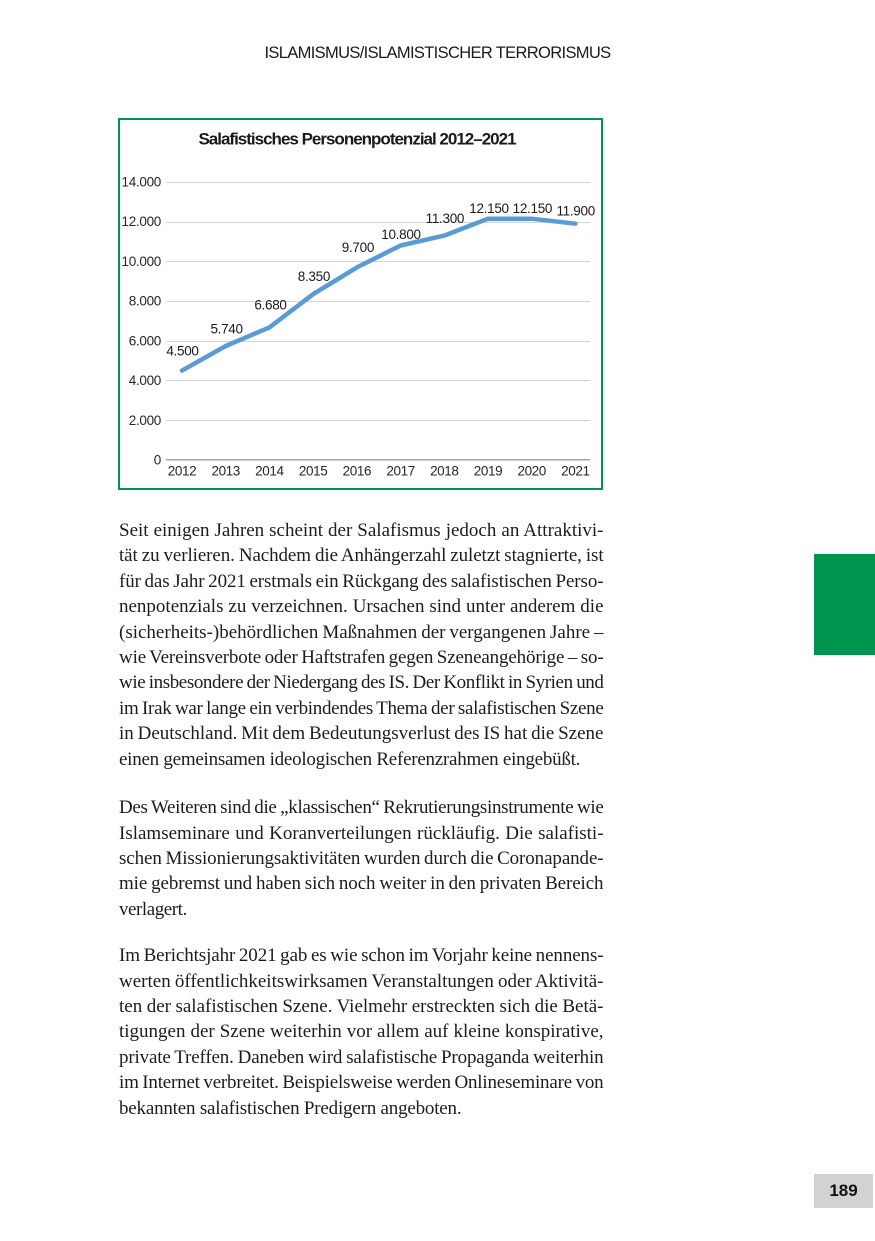 The height and width of the screenshot is (1241, 875). What do you see at coordinates (182, 471) in the screenshot?
I see `svg-text: 2012` at bounding box center [182, 471].